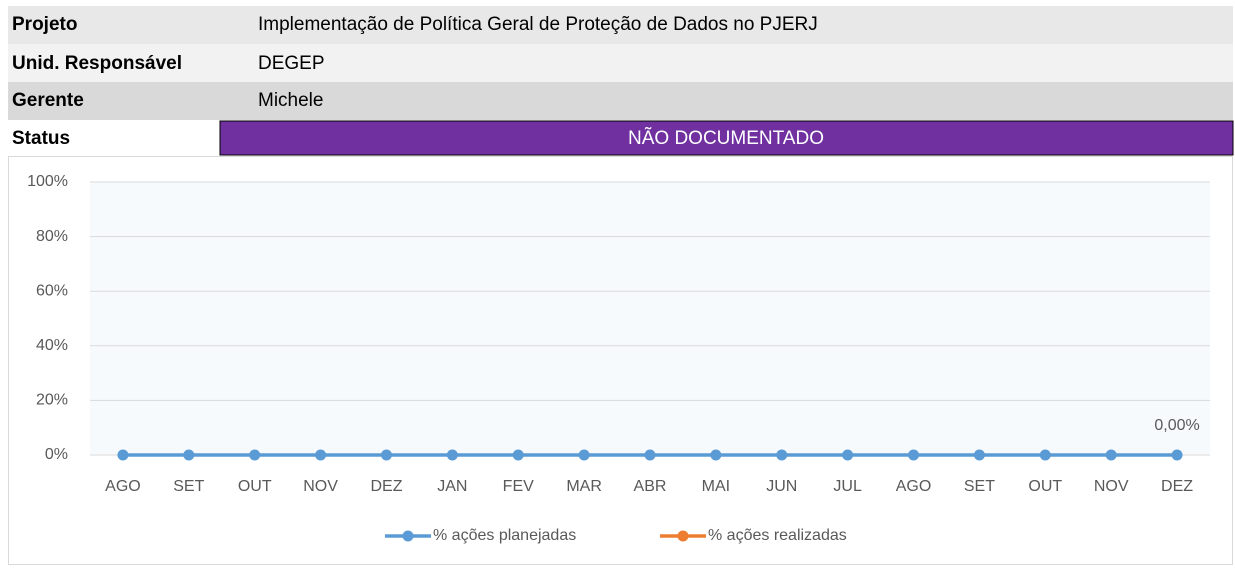  I want to click on x-tick-label: JUN, so click(781, 486).